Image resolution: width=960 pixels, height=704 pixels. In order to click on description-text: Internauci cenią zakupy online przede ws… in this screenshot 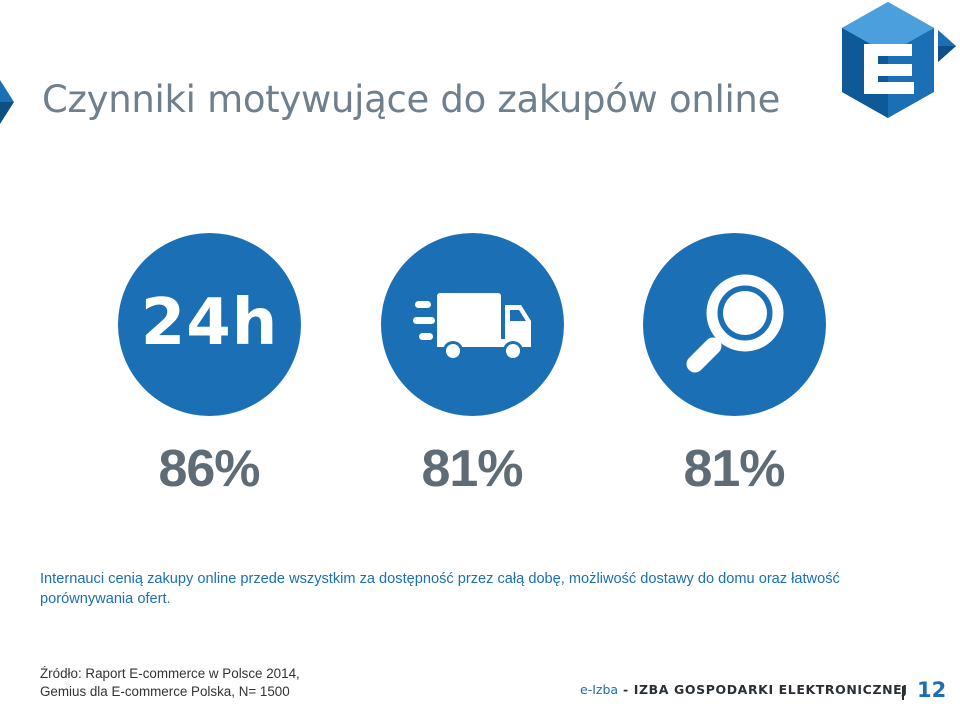, I will do `click(440, 589)`.